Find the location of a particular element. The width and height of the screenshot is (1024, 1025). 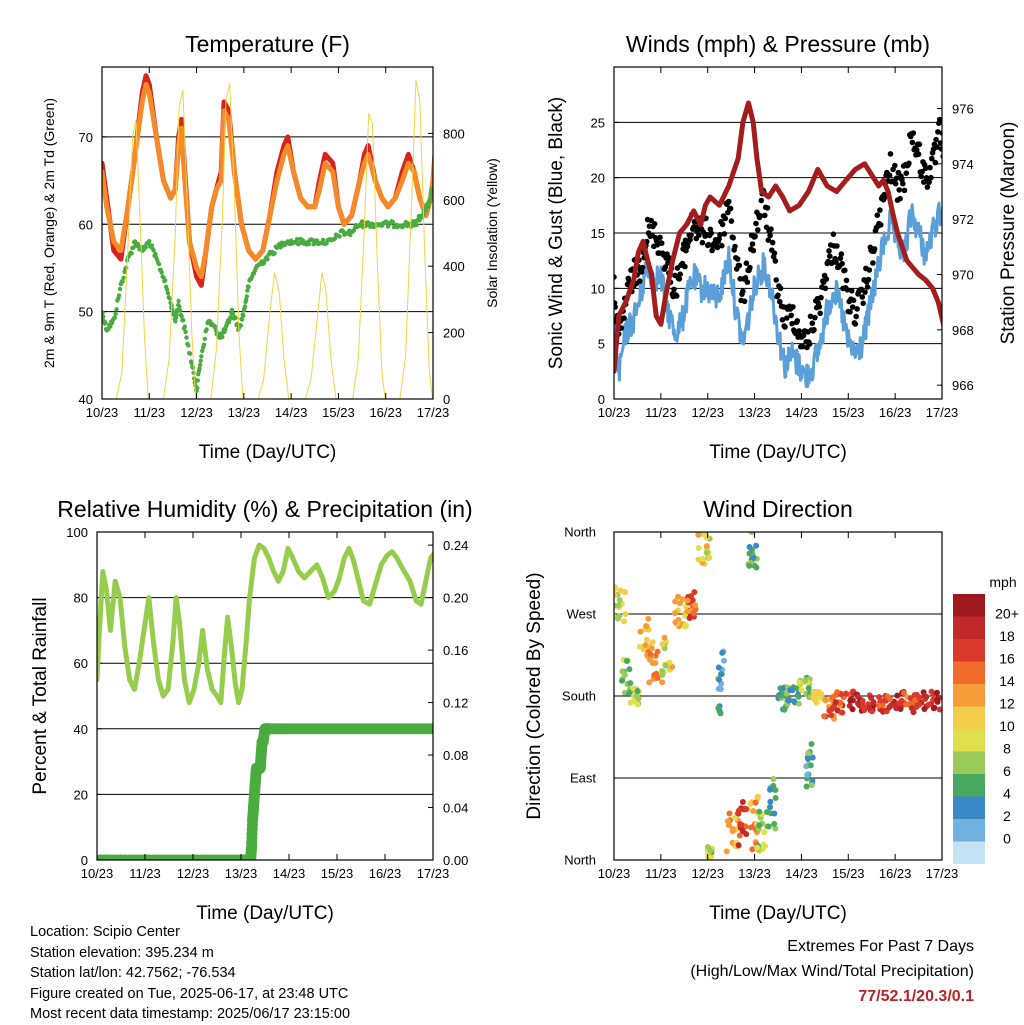

x-tick-label: 12/23 is located at coordinates (707, 412).